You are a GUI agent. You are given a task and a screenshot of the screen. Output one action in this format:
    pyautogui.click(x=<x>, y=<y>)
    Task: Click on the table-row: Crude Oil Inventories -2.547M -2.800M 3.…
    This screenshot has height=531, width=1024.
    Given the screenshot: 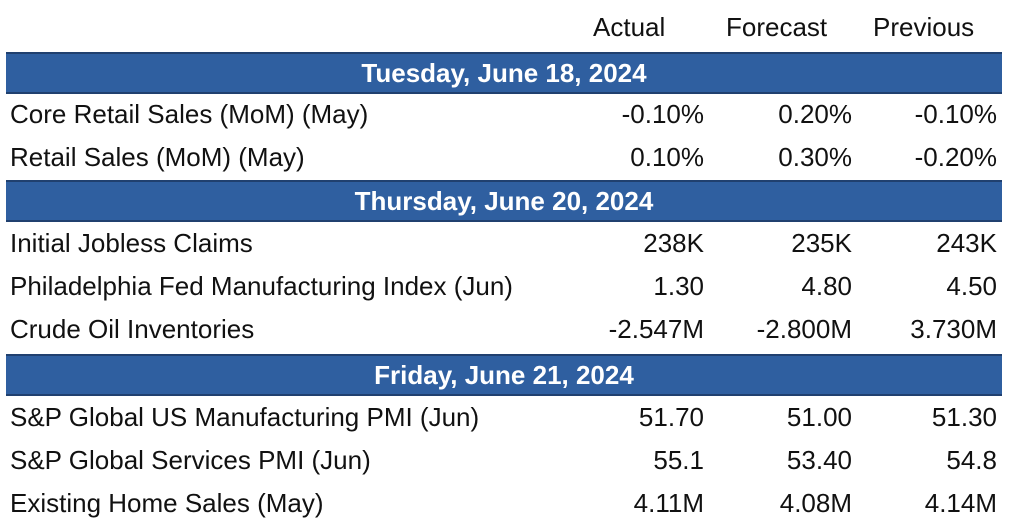 What is the action you would take?
    pyautogui.click(x=512, y=329)
    